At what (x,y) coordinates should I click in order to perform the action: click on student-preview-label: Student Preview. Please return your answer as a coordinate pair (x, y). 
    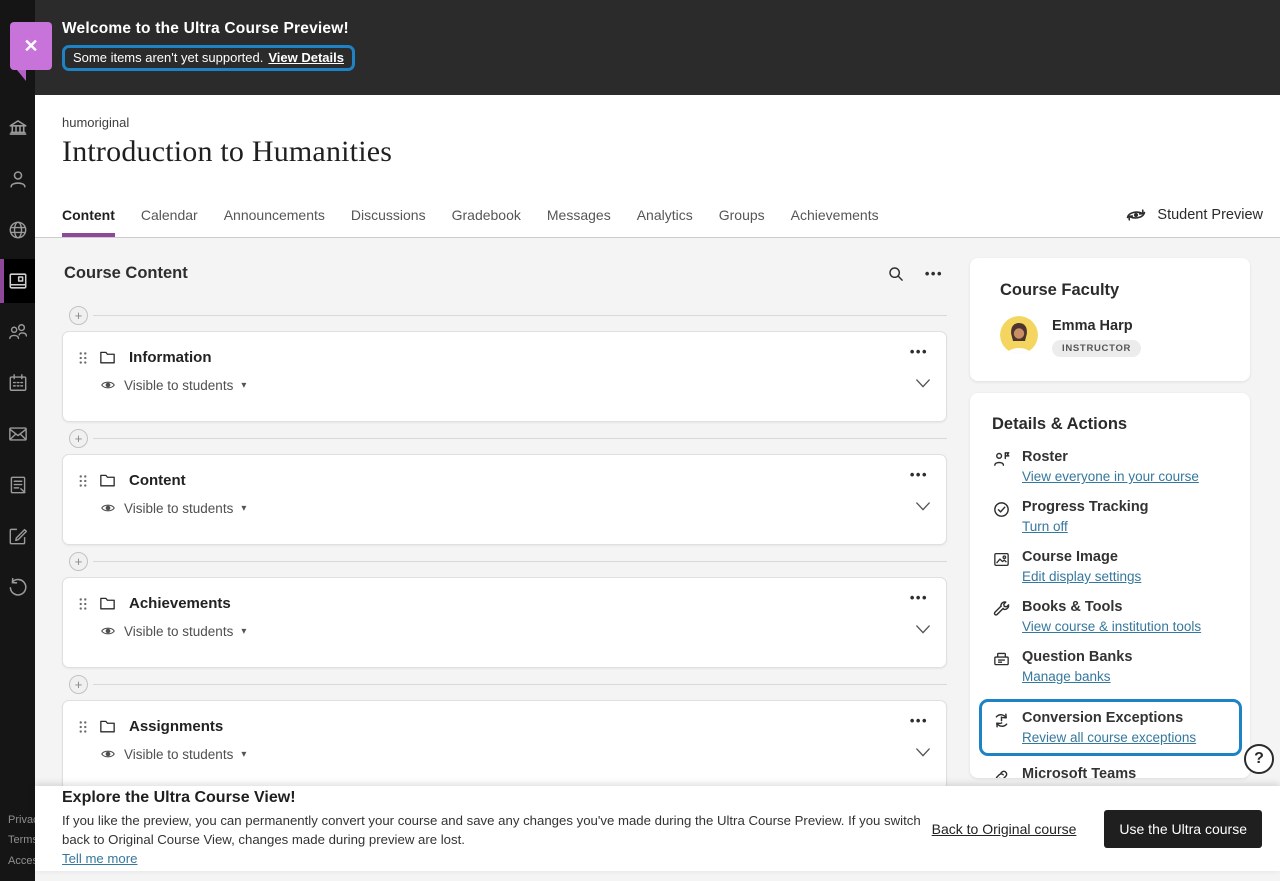
    Looking at the image, I should click on (1210, 214).